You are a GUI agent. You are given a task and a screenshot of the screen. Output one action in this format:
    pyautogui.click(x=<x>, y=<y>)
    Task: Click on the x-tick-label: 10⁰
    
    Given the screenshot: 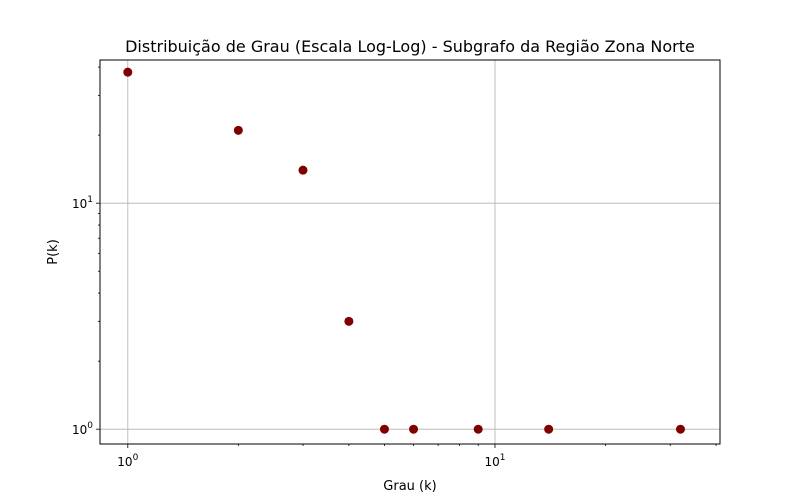 What is the action you would take?
    pyautogui.click(x=127, y=461)
    